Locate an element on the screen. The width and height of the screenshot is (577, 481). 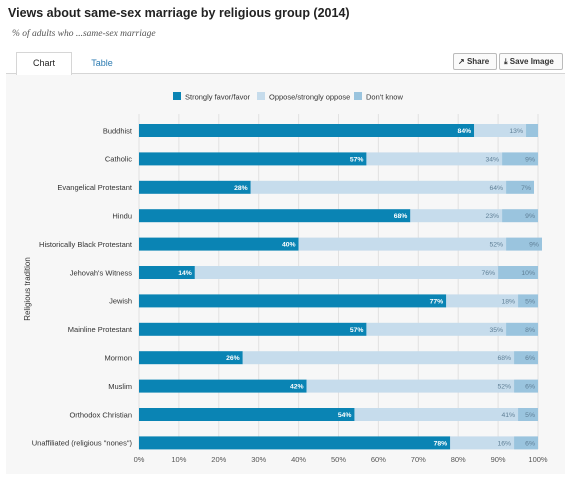
x-tick-label: 20% is located at coordinates (218, 459).